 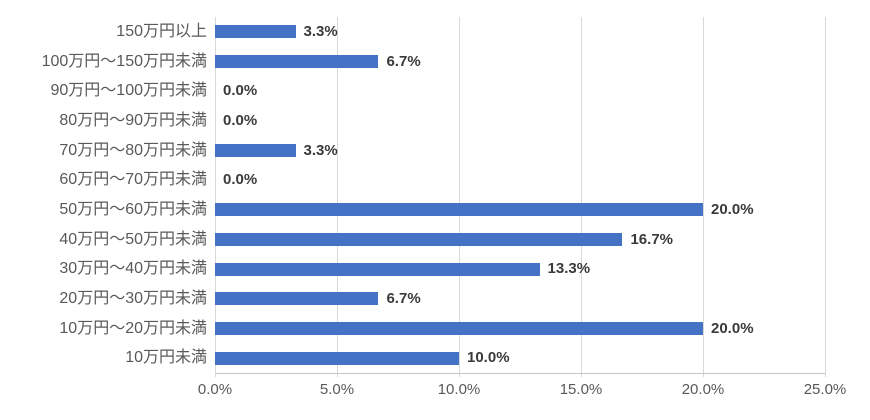 What do you see at coordinates (161, 31) in the screenshot?
I see `category-label: 150万円以上` at bounding box center [161, 31].